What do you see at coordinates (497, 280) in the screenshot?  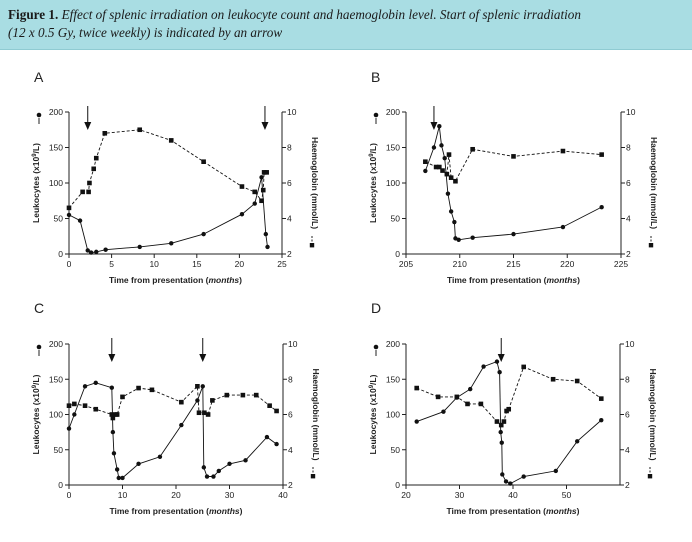 I see `x-axis-label-text: Time from presentation (` at bounding box center [497, 280].